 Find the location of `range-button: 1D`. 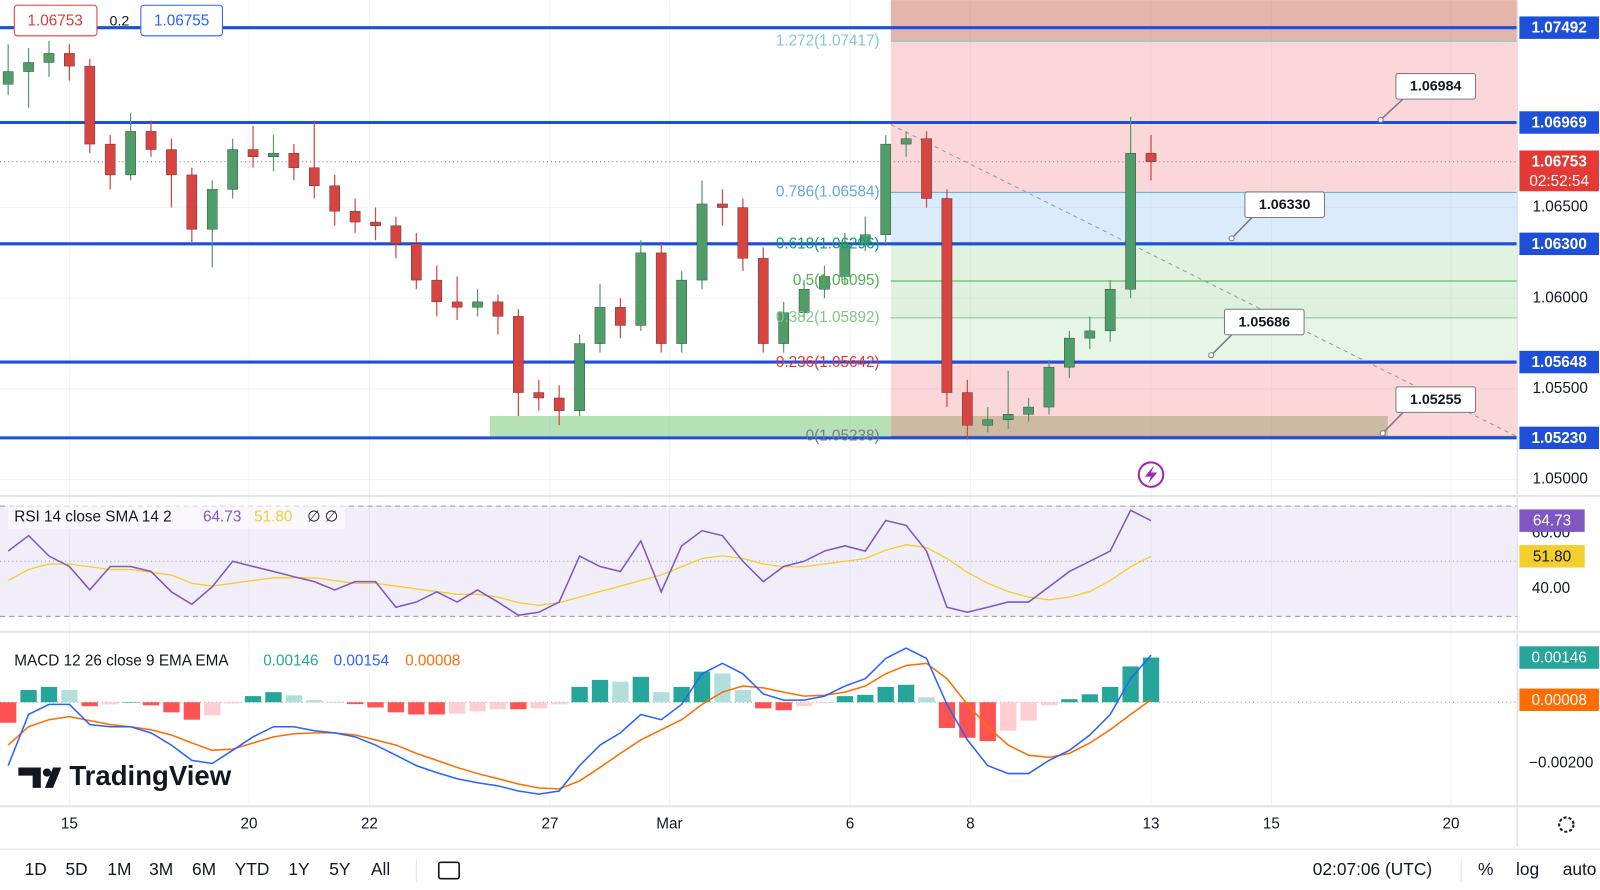

range-button: 1D is located at coordinates (36, 869).